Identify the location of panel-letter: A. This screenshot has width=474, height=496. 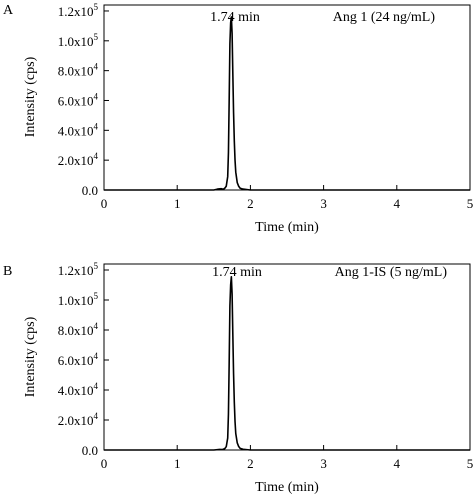
(8, 10).